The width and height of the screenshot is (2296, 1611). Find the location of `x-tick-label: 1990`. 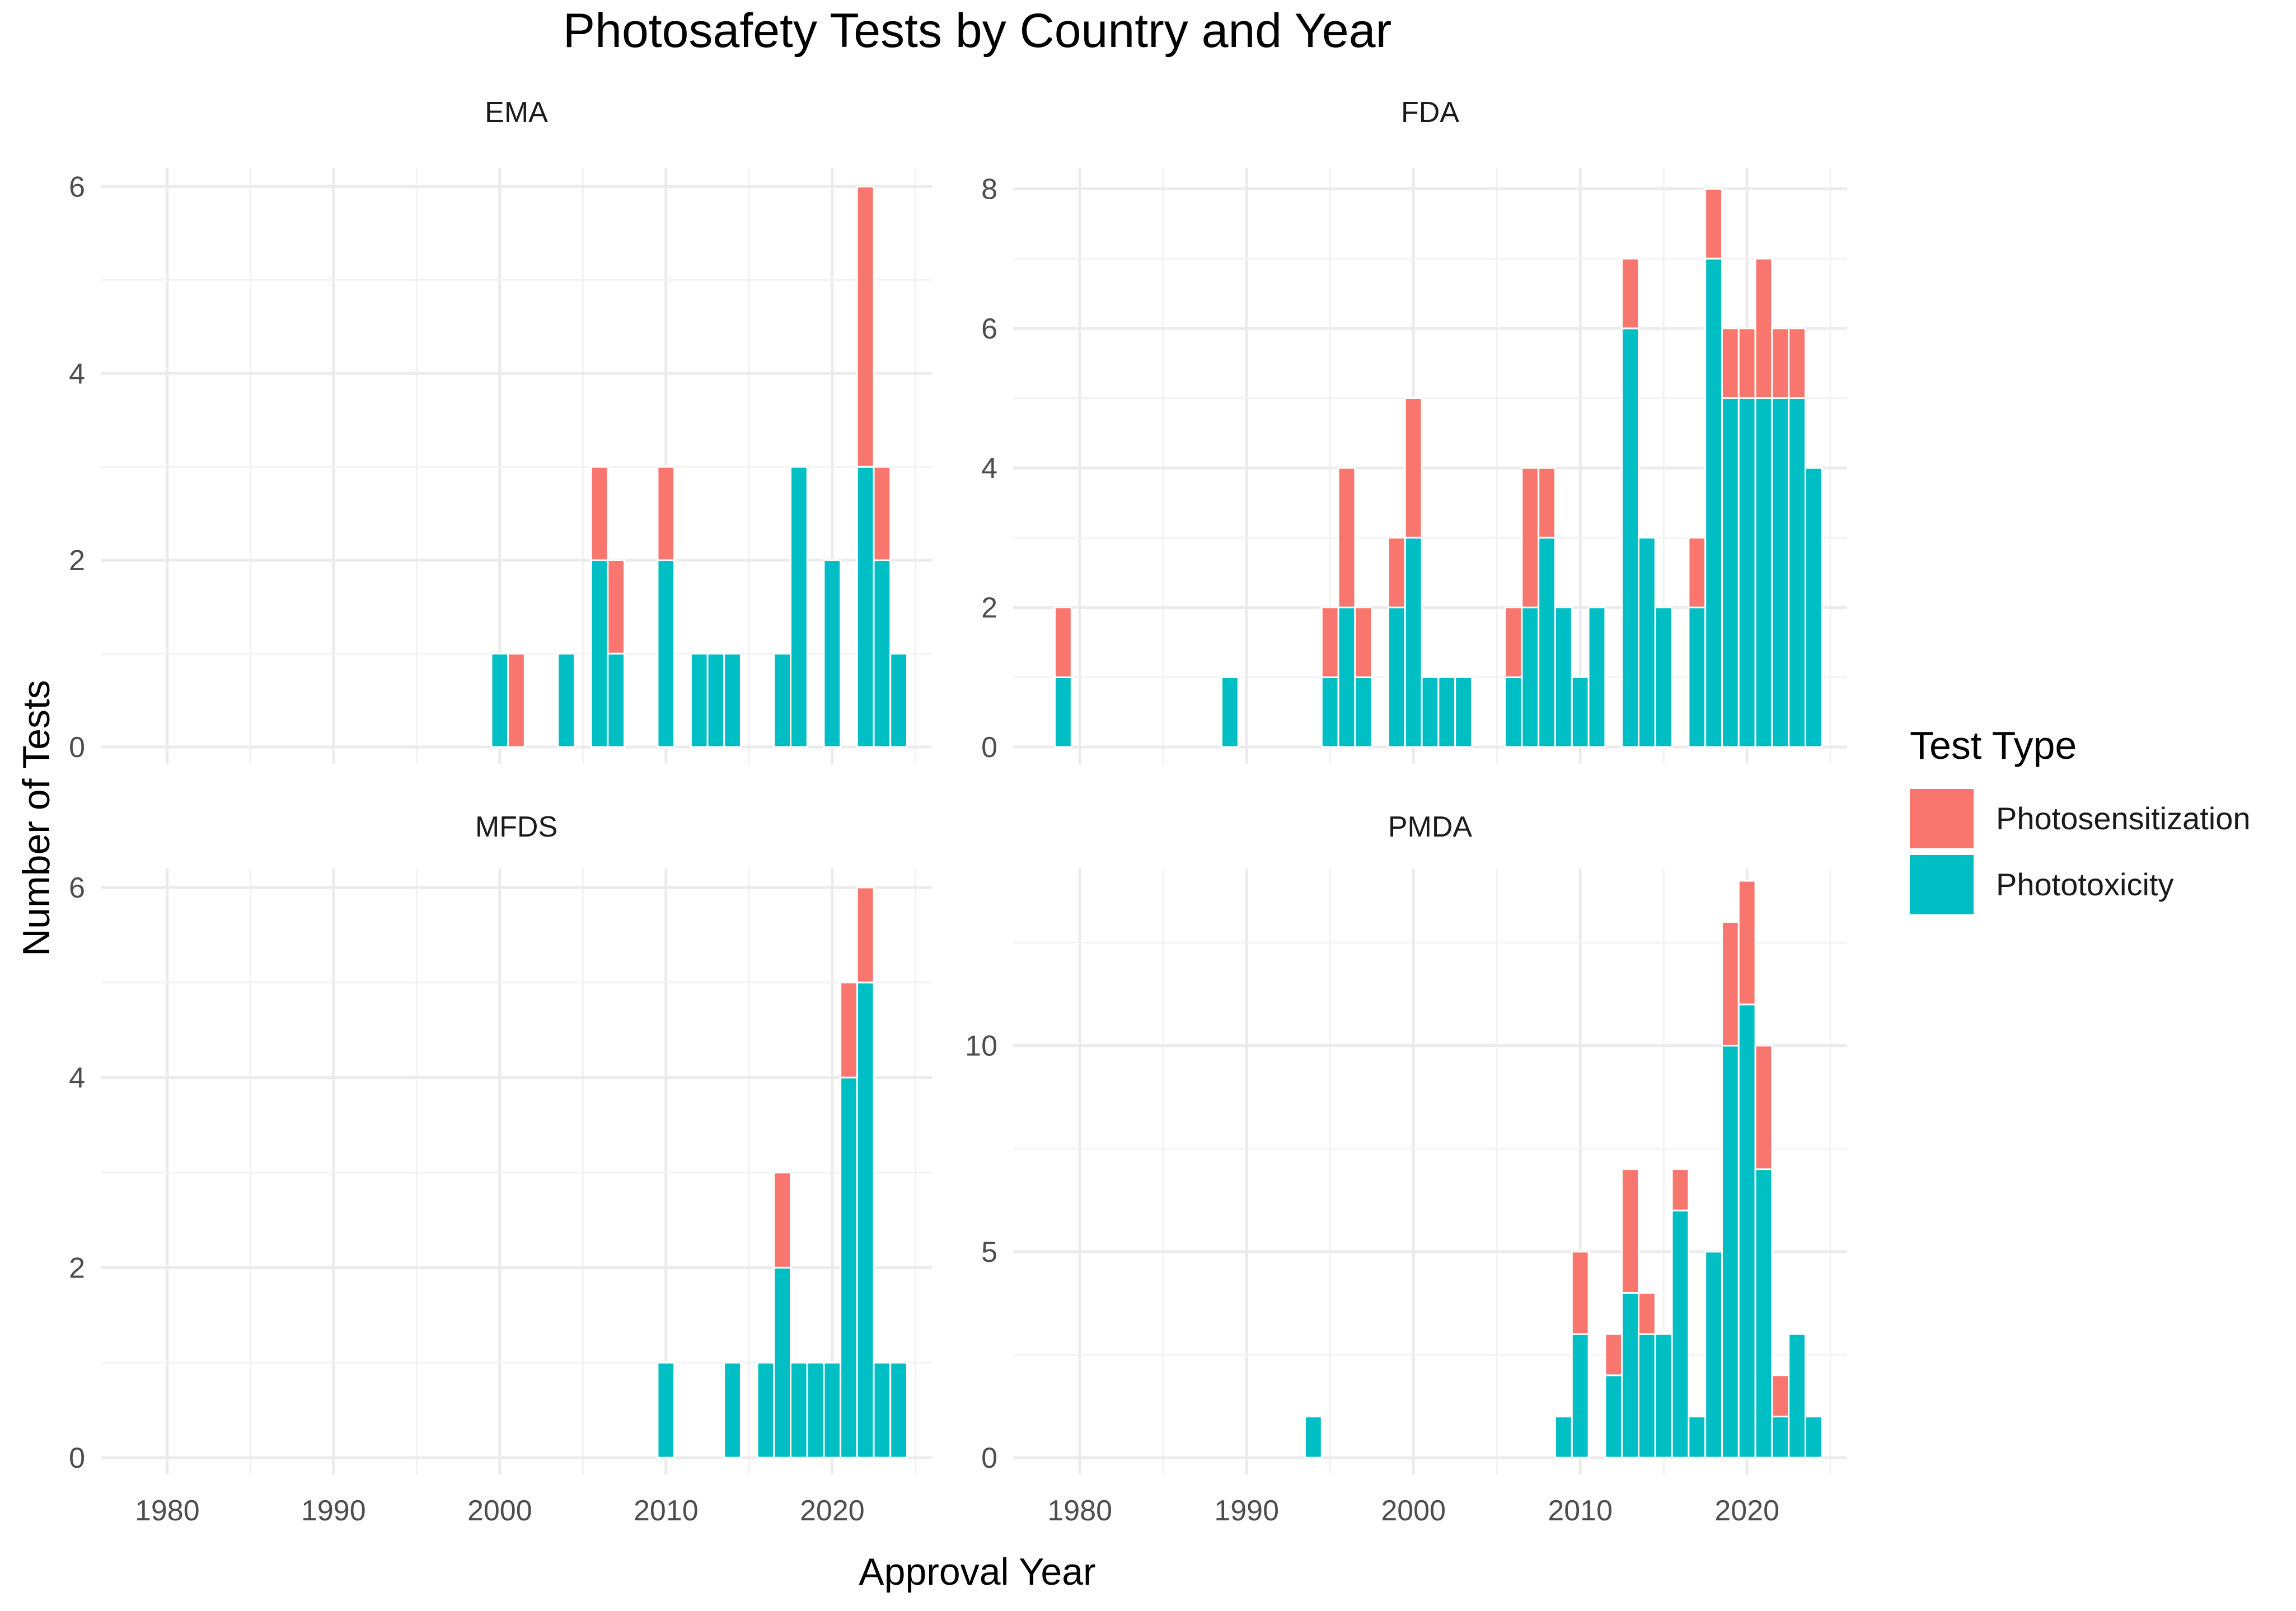

x-tick-label: 1990 is located at coordinates (1246, 1511).